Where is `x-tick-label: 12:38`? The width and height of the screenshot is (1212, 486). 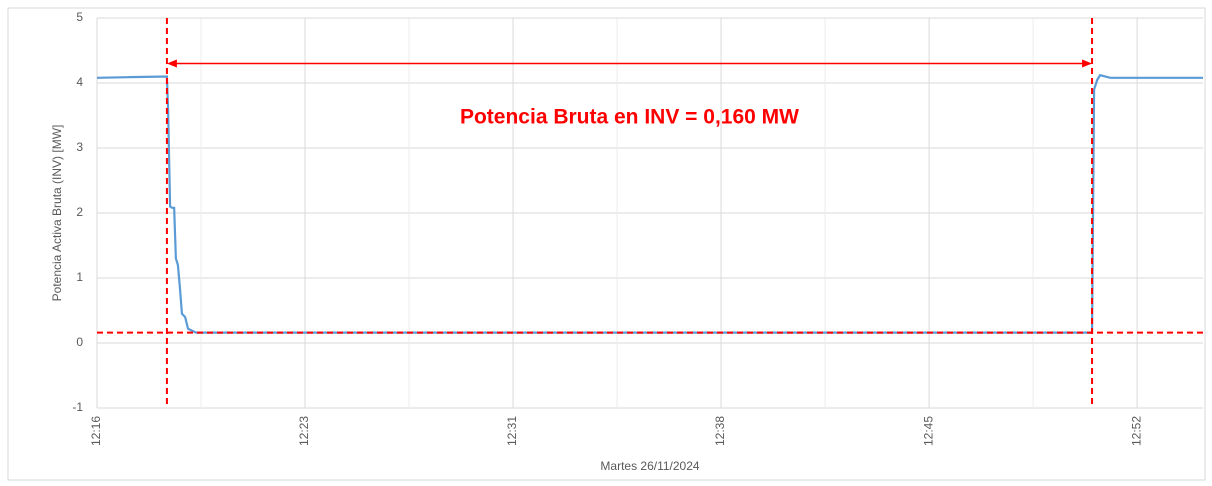
x-tick-label: 12:38 is located at coordinates (720, 431).